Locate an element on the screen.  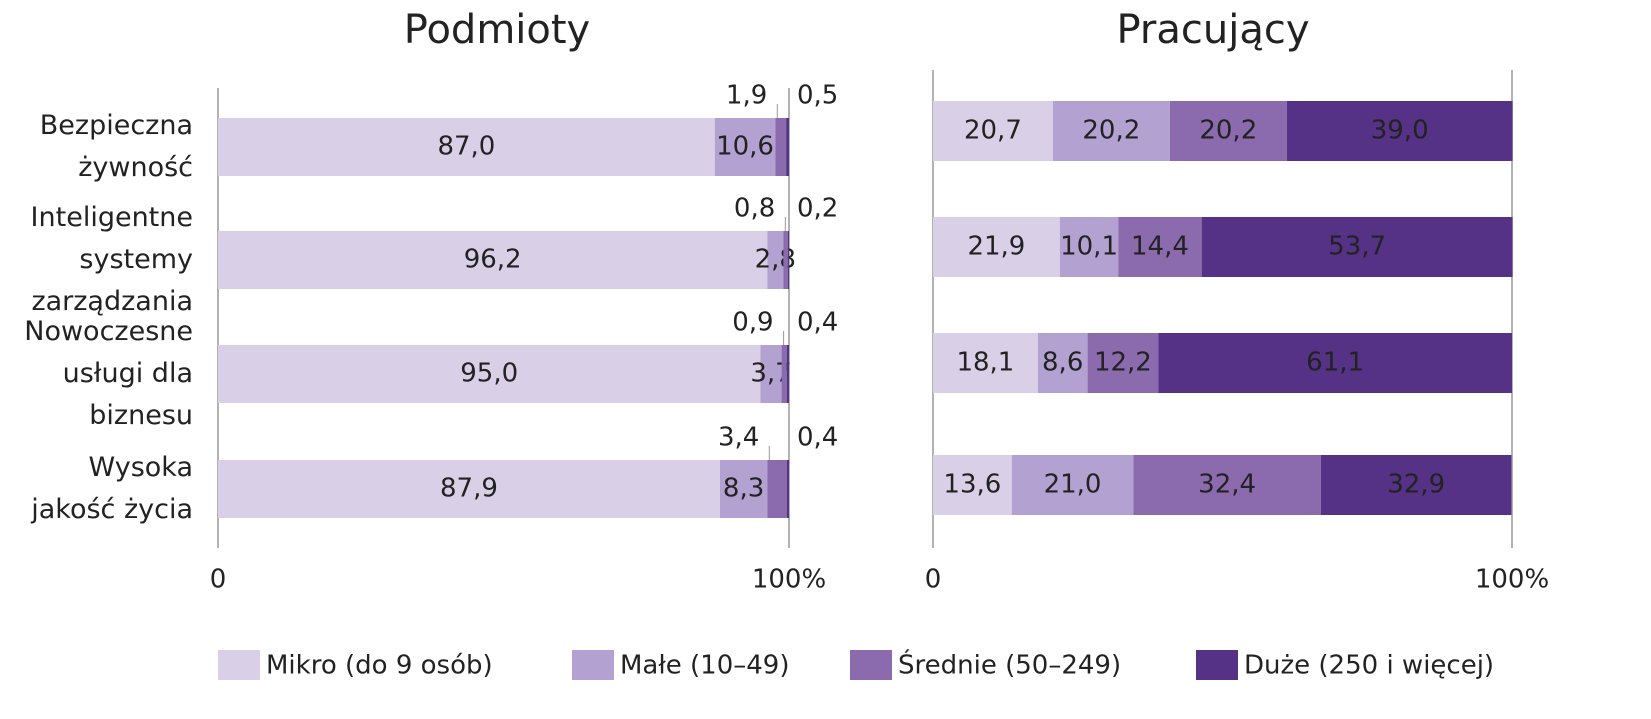
value-label: 61,1 is located at coordinates (1335, 363).